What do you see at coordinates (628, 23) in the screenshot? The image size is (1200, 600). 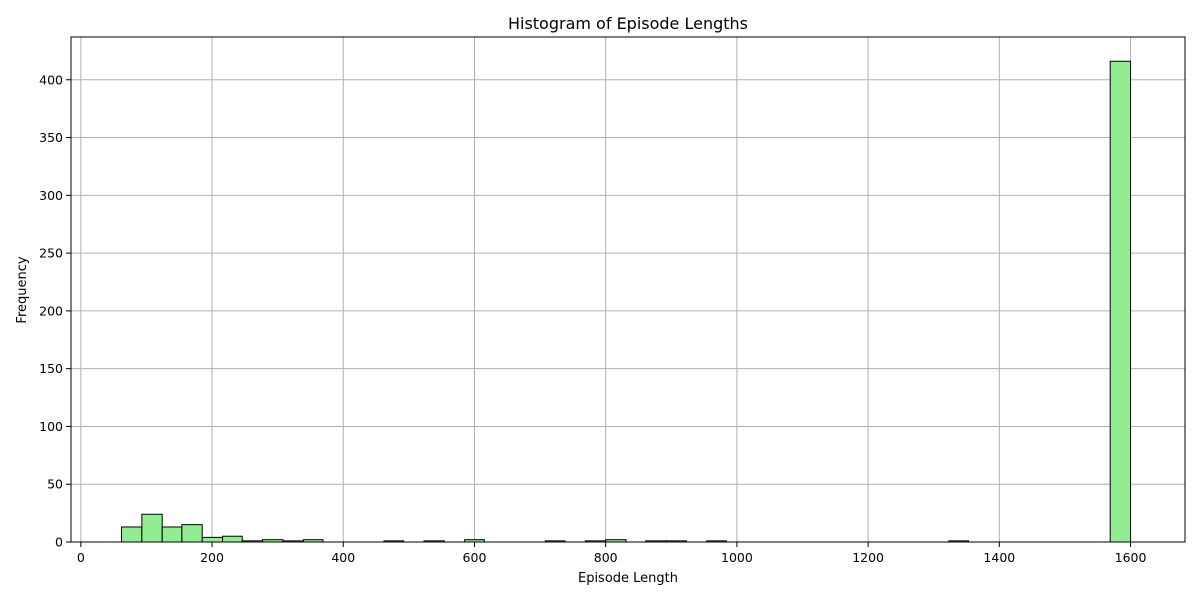 I see `chart-title: Histogram of Episode Lengths` at bounding box center [628, 23].